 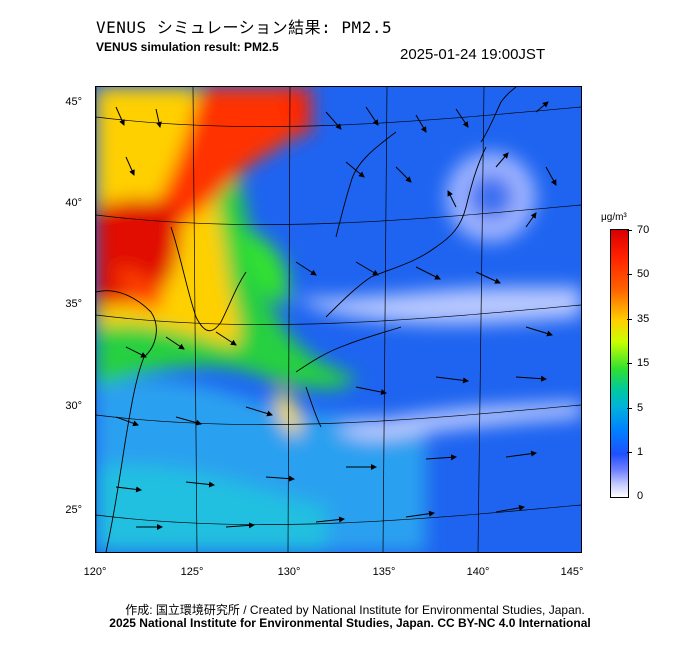 I want to click on colorbar-label-15: 15, so click(x=643, y=363).